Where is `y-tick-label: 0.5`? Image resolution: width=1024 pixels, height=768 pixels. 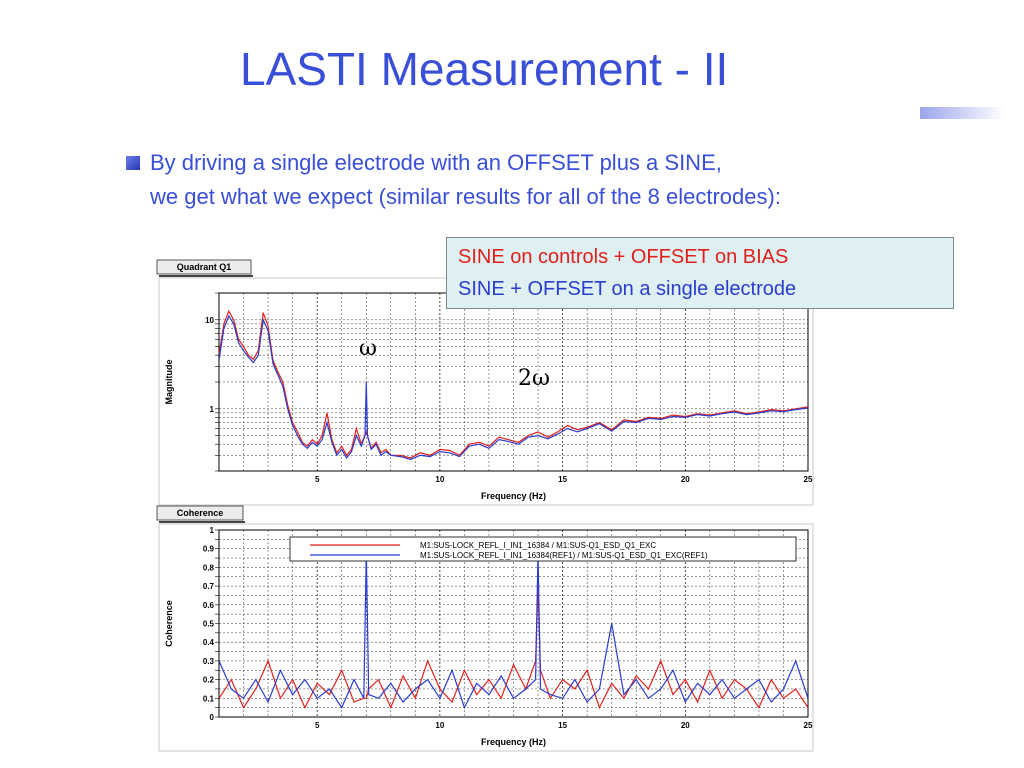
y-tick-label: 0.5 is located at coordinates (209, 624).